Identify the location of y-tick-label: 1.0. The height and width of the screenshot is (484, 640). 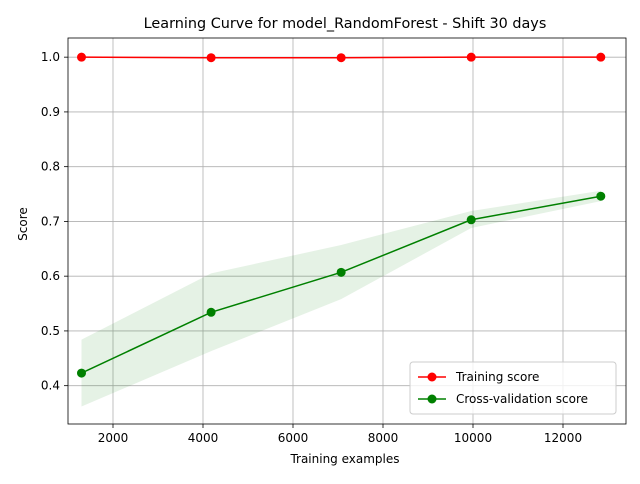
(50, 57).